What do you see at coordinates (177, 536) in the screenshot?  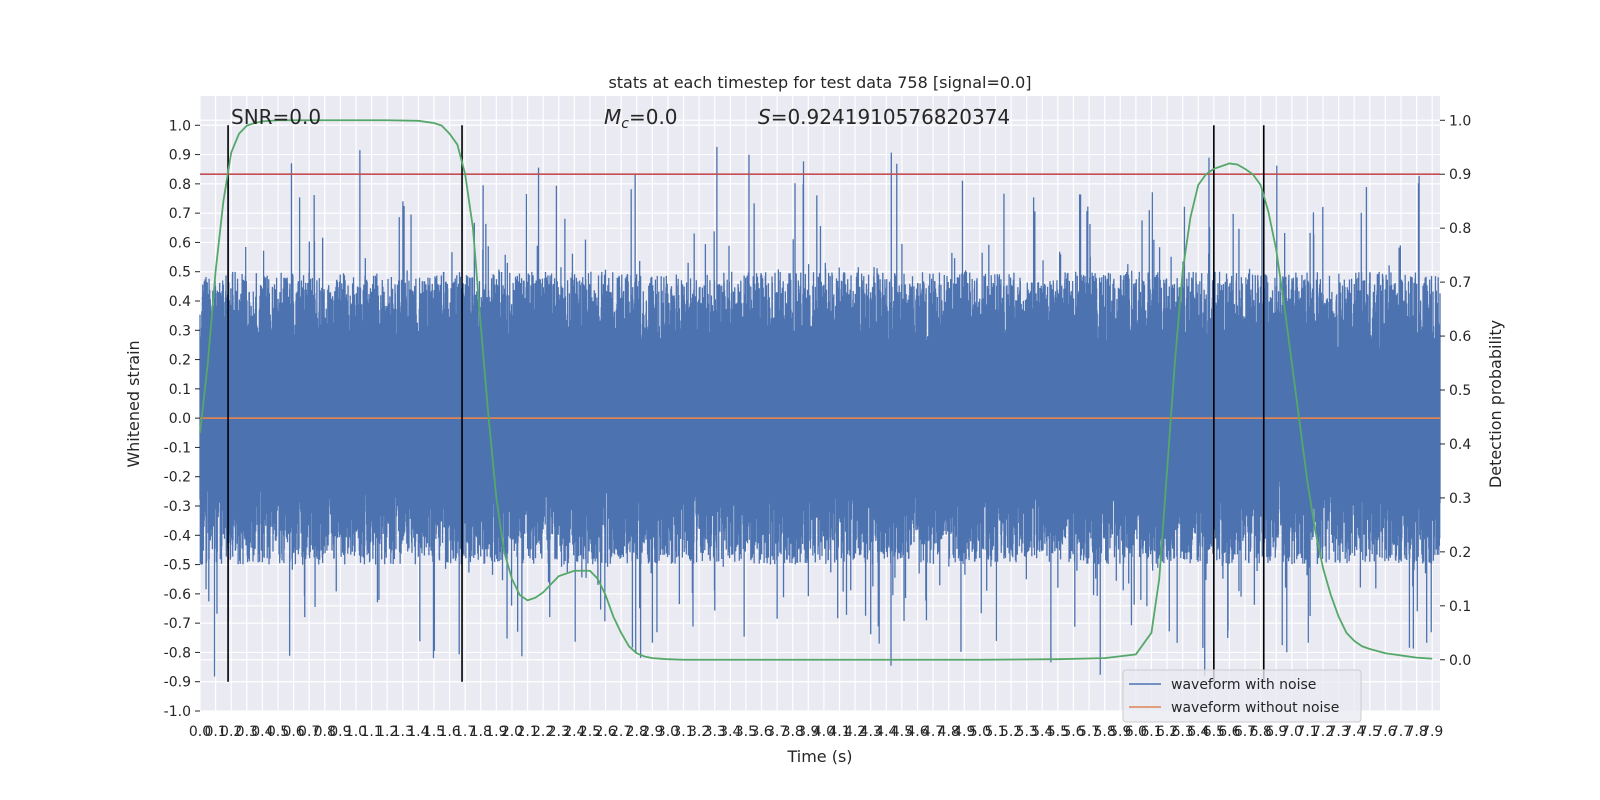 I see `y-tick-label: -0.4` at bounding box center [177, 536].